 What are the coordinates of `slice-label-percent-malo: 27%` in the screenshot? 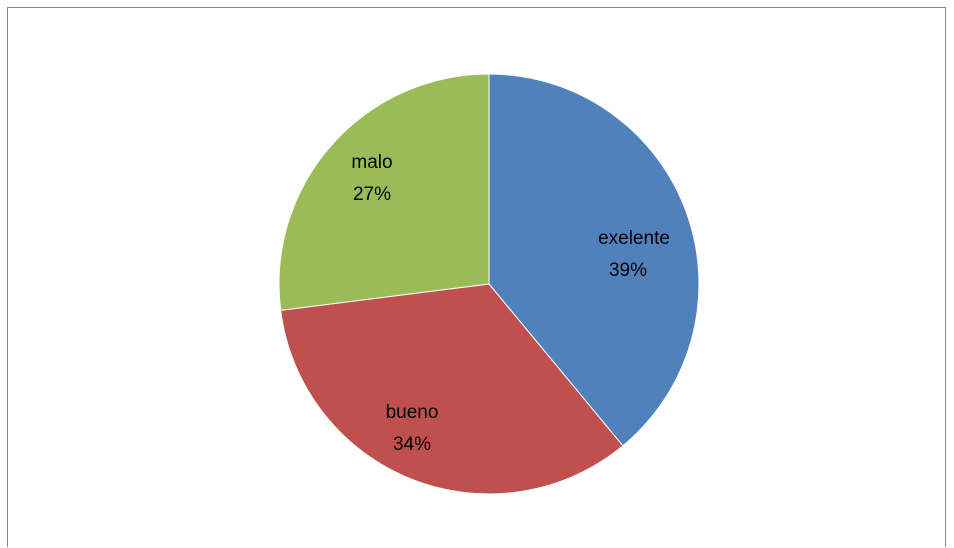 It's located at (372, 194).